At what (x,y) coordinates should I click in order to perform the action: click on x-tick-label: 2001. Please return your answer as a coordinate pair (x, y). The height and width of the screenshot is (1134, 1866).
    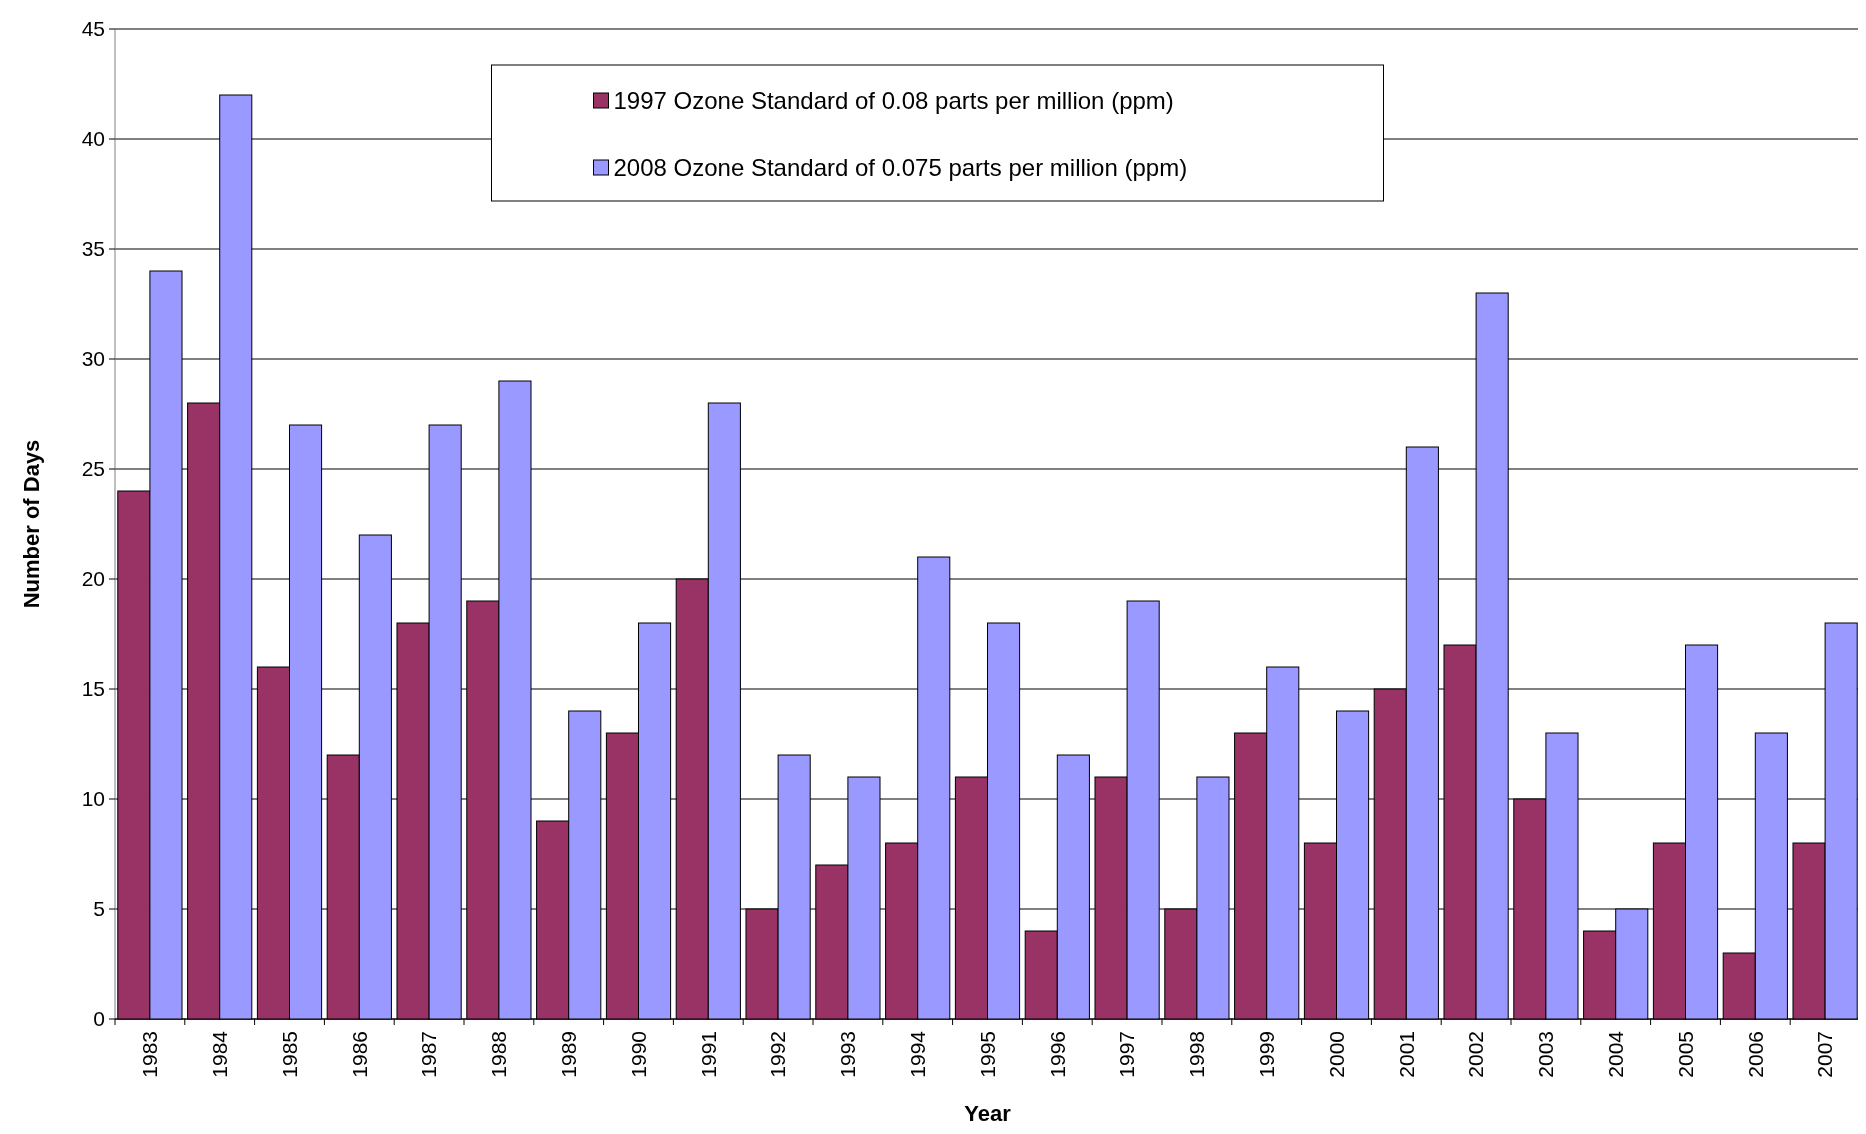
    Looking at the image, I should click on (1406, 1054).